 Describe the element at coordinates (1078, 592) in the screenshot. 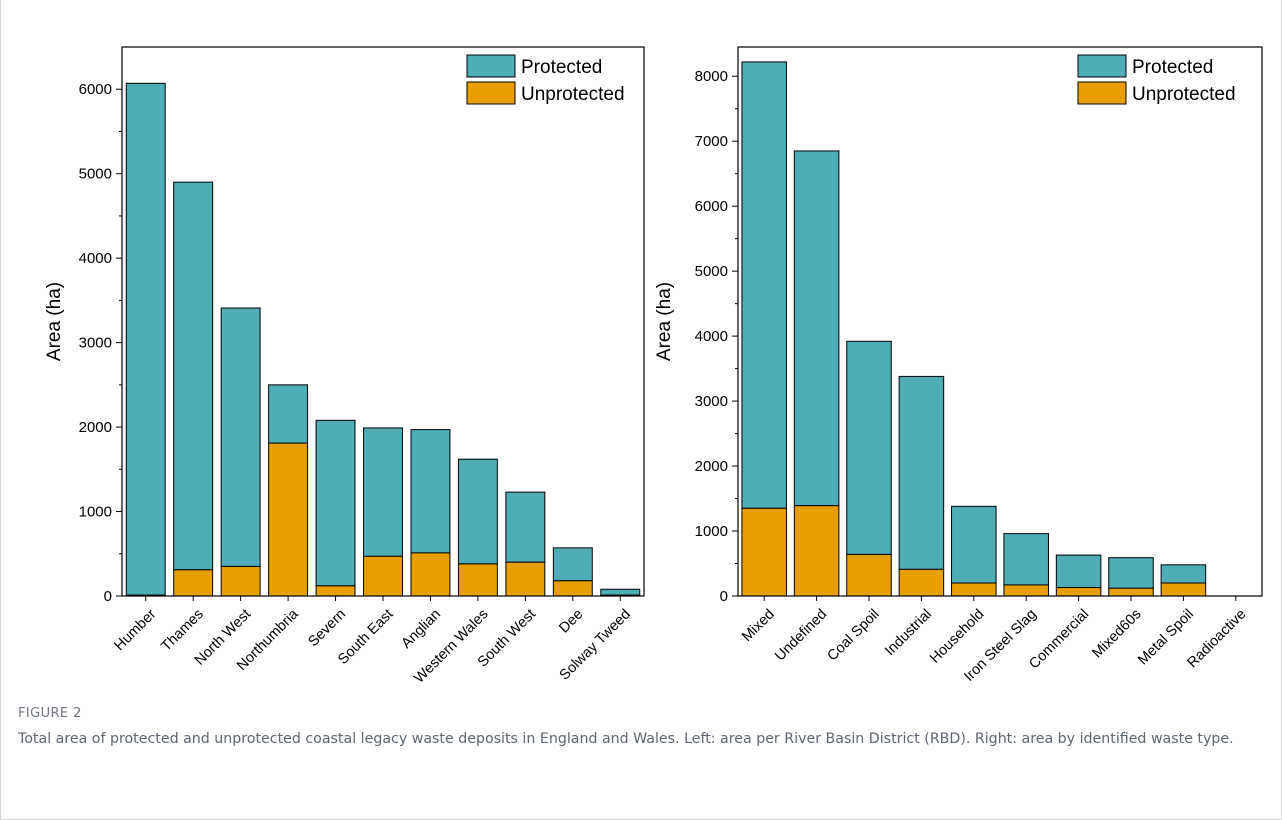

I see `bar-unprotected-commercial` at that location.